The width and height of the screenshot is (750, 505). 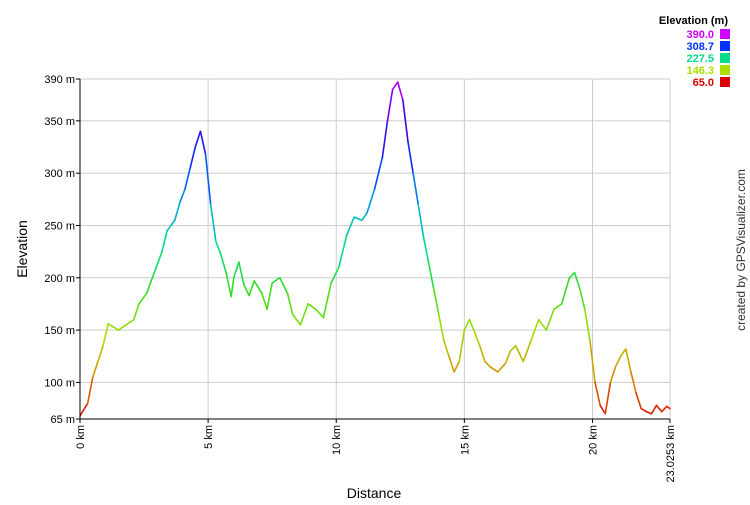 What do you see at coordinates (63, 420) in the screenshot?
I see `y-tick-label: 65 m` at bounding box center [63, 420].